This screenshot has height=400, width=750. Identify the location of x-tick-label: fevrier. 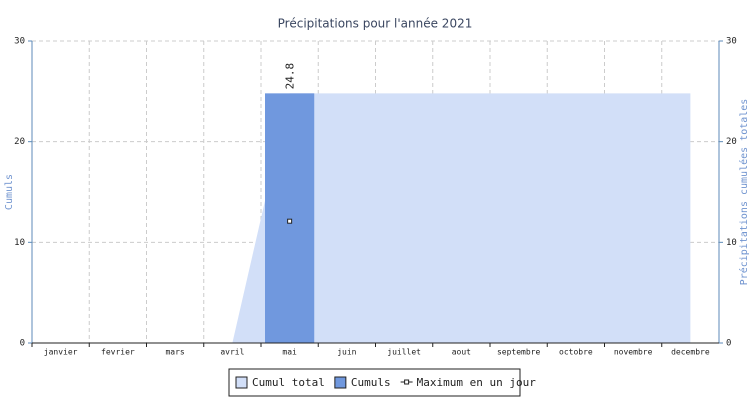
(118, 352).